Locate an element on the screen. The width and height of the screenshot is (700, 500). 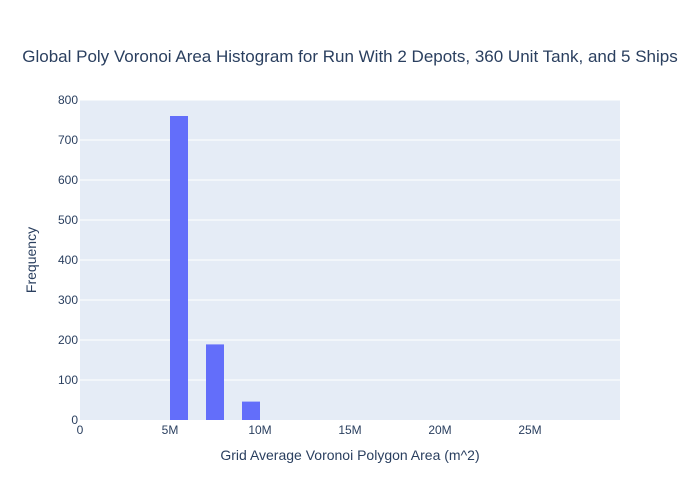
x-tick-label: 5M is located at coordinates (170, 430).